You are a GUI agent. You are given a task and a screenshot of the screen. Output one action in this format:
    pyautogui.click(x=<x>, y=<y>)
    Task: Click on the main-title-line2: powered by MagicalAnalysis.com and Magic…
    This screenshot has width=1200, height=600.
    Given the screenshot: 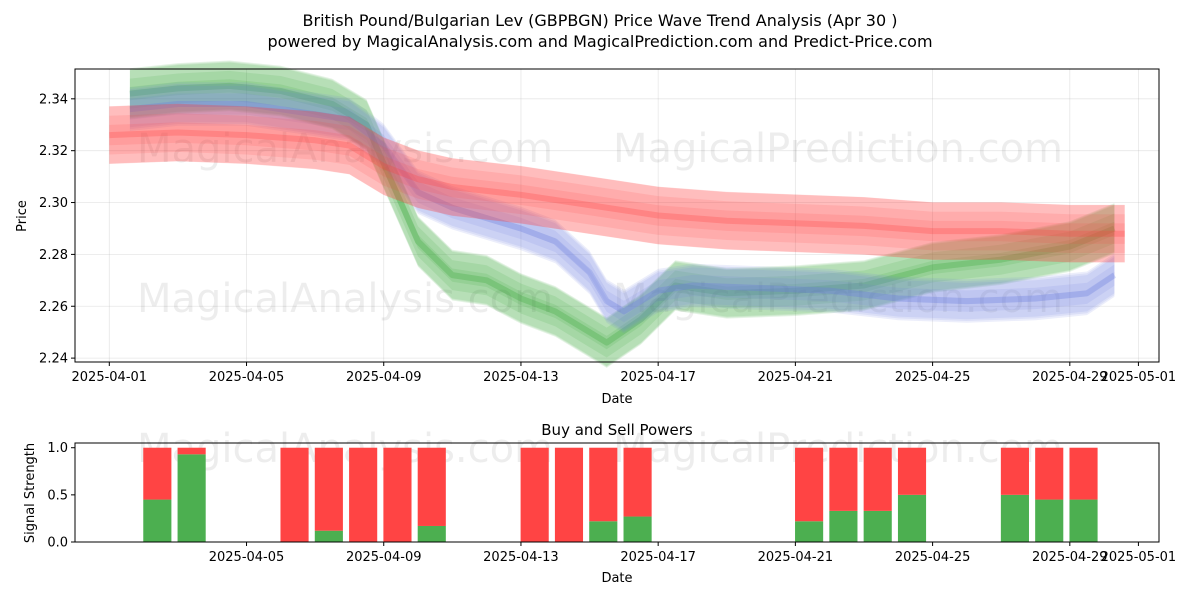 What is the action you would take?
    pyautogui.click(x=599, y=41)
    